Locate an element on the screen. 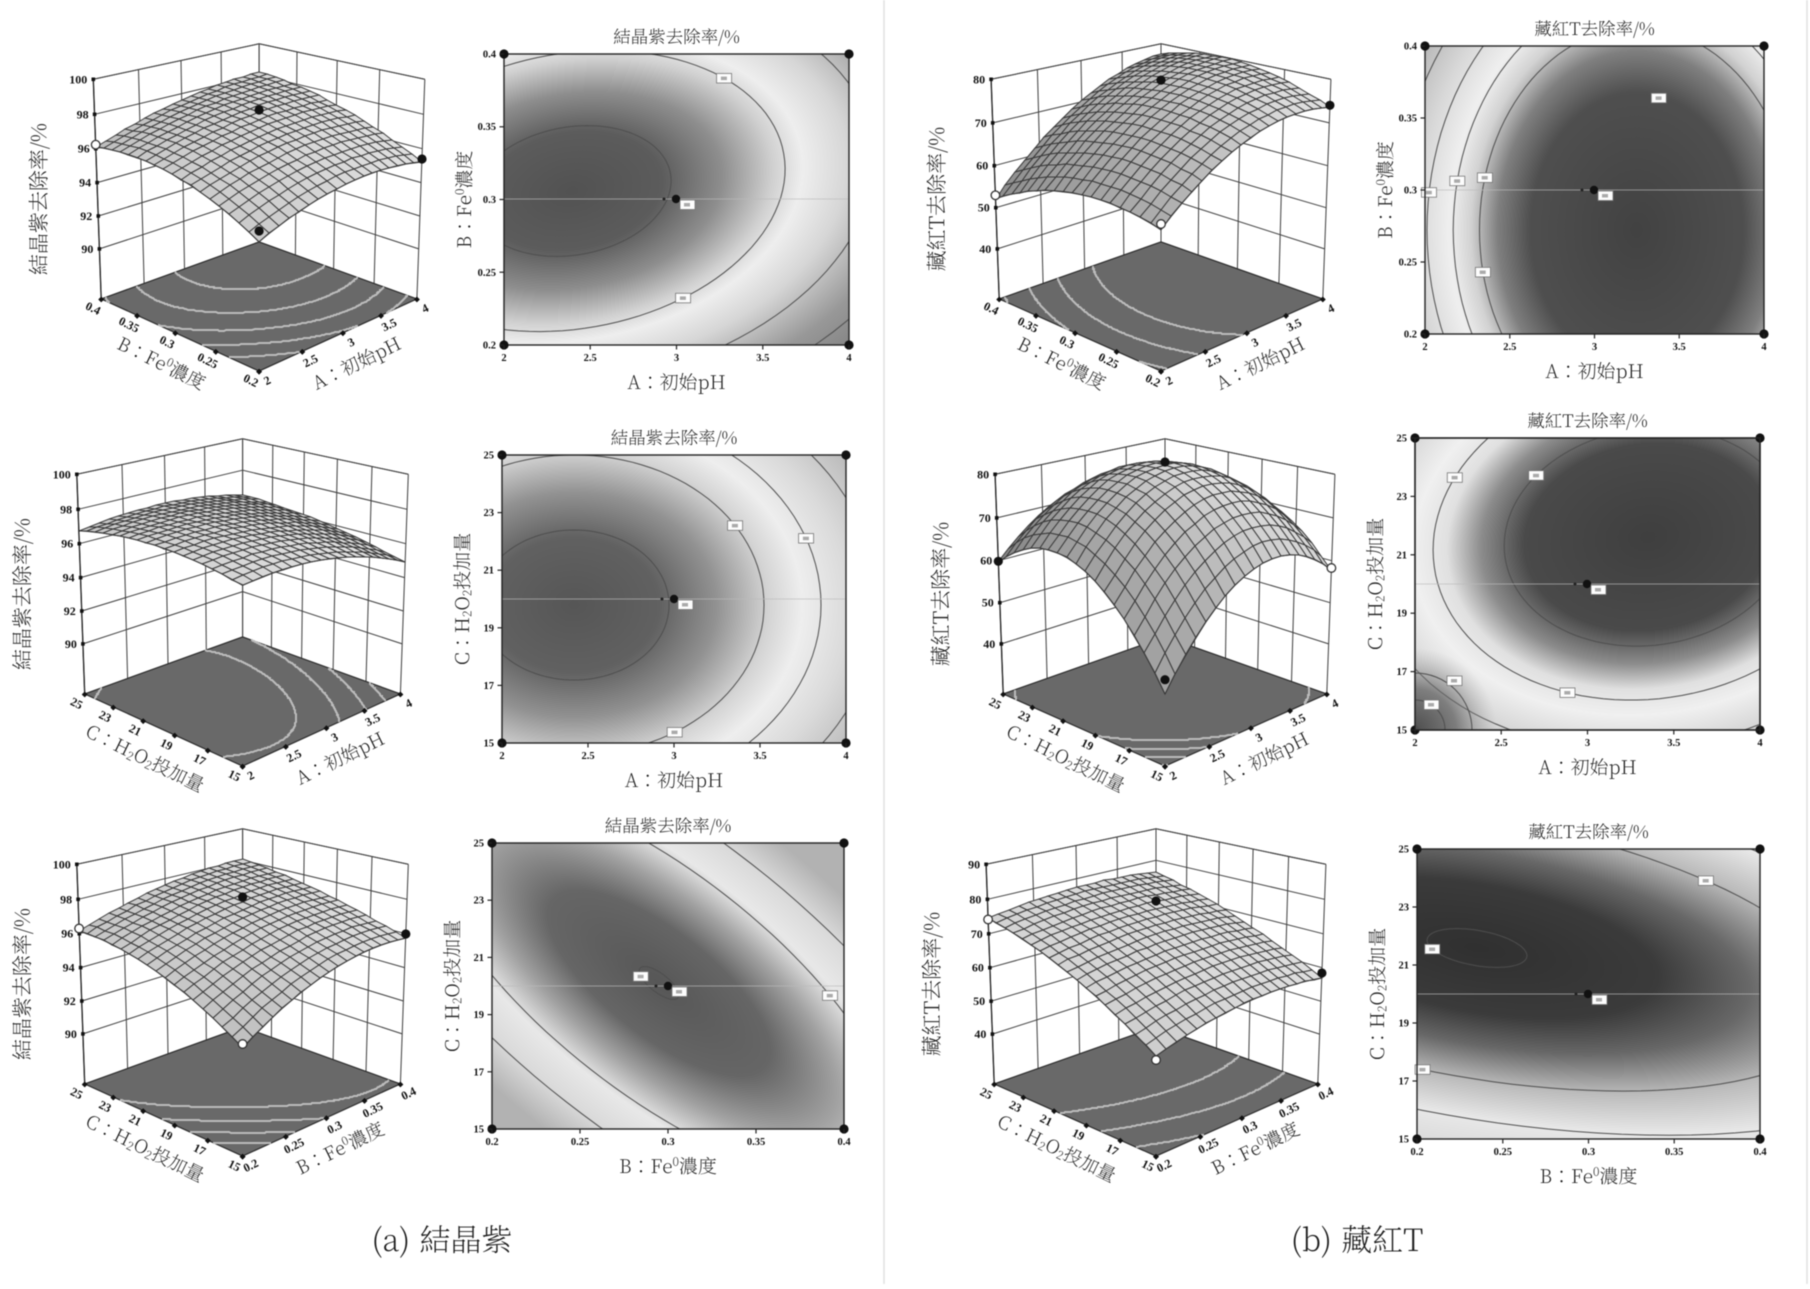  svg-text: 50 is located at coordinates (984, 208).